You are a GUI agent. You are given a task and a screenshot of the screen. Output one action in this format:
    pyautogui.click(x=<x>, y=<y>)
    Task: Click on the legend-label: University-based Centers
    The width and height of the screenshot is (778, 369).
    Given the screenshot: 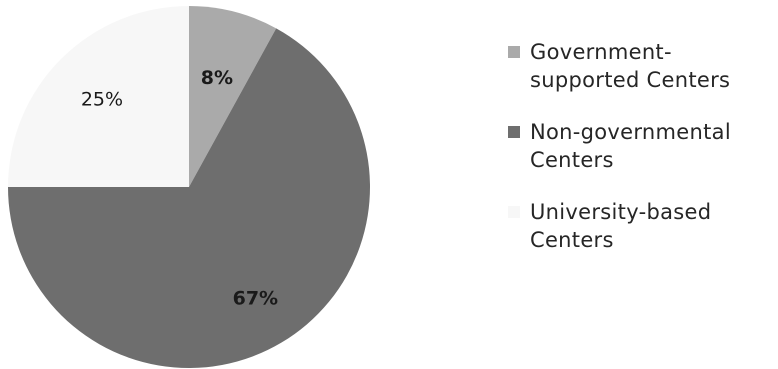 What is the action you would take?
    pyautogui.click(x=621, y=226)
    